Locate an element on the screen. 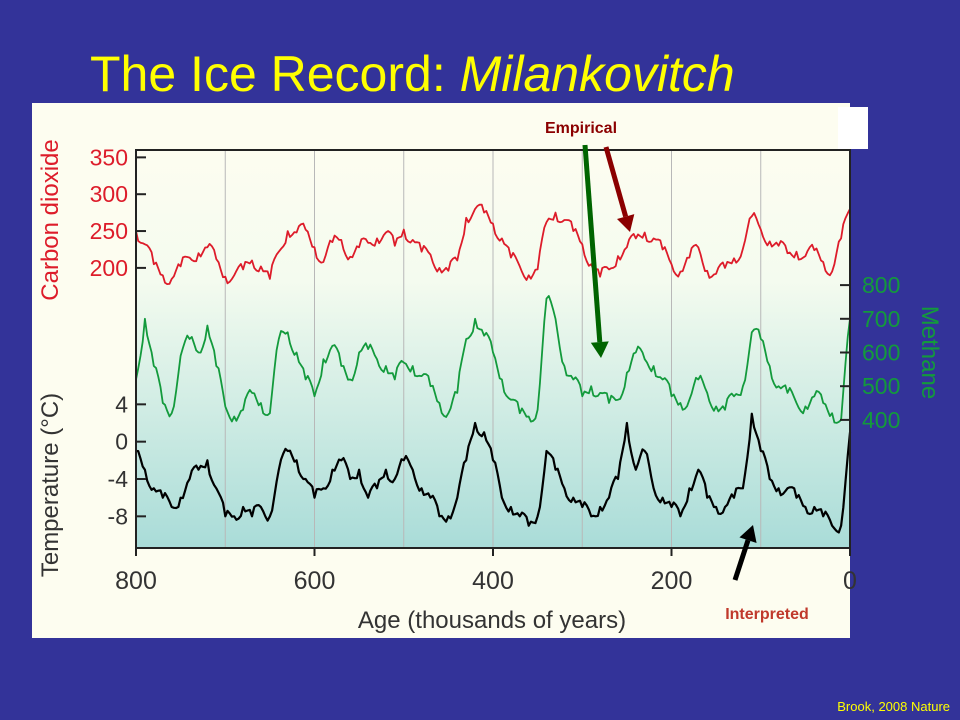 The height and width of the screenshot is (720, 960). title-italic-text: Milankovitch is located at coordinates (597, 74).